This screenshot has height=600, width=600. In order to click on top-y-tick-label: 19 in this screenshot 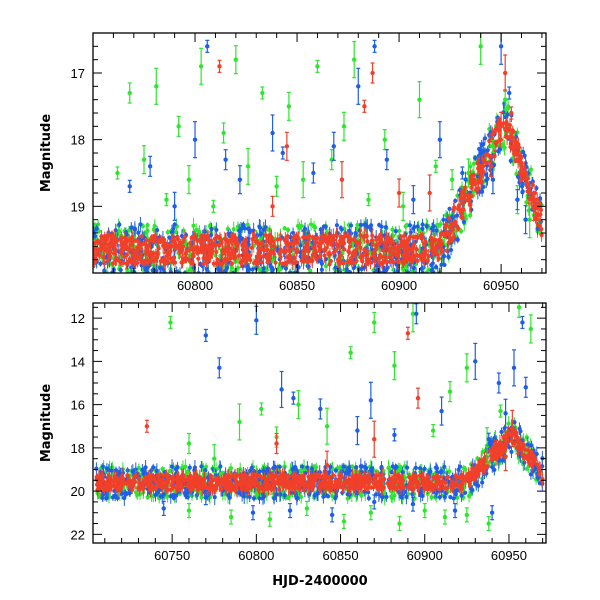, I will do `click(78, 206)`.